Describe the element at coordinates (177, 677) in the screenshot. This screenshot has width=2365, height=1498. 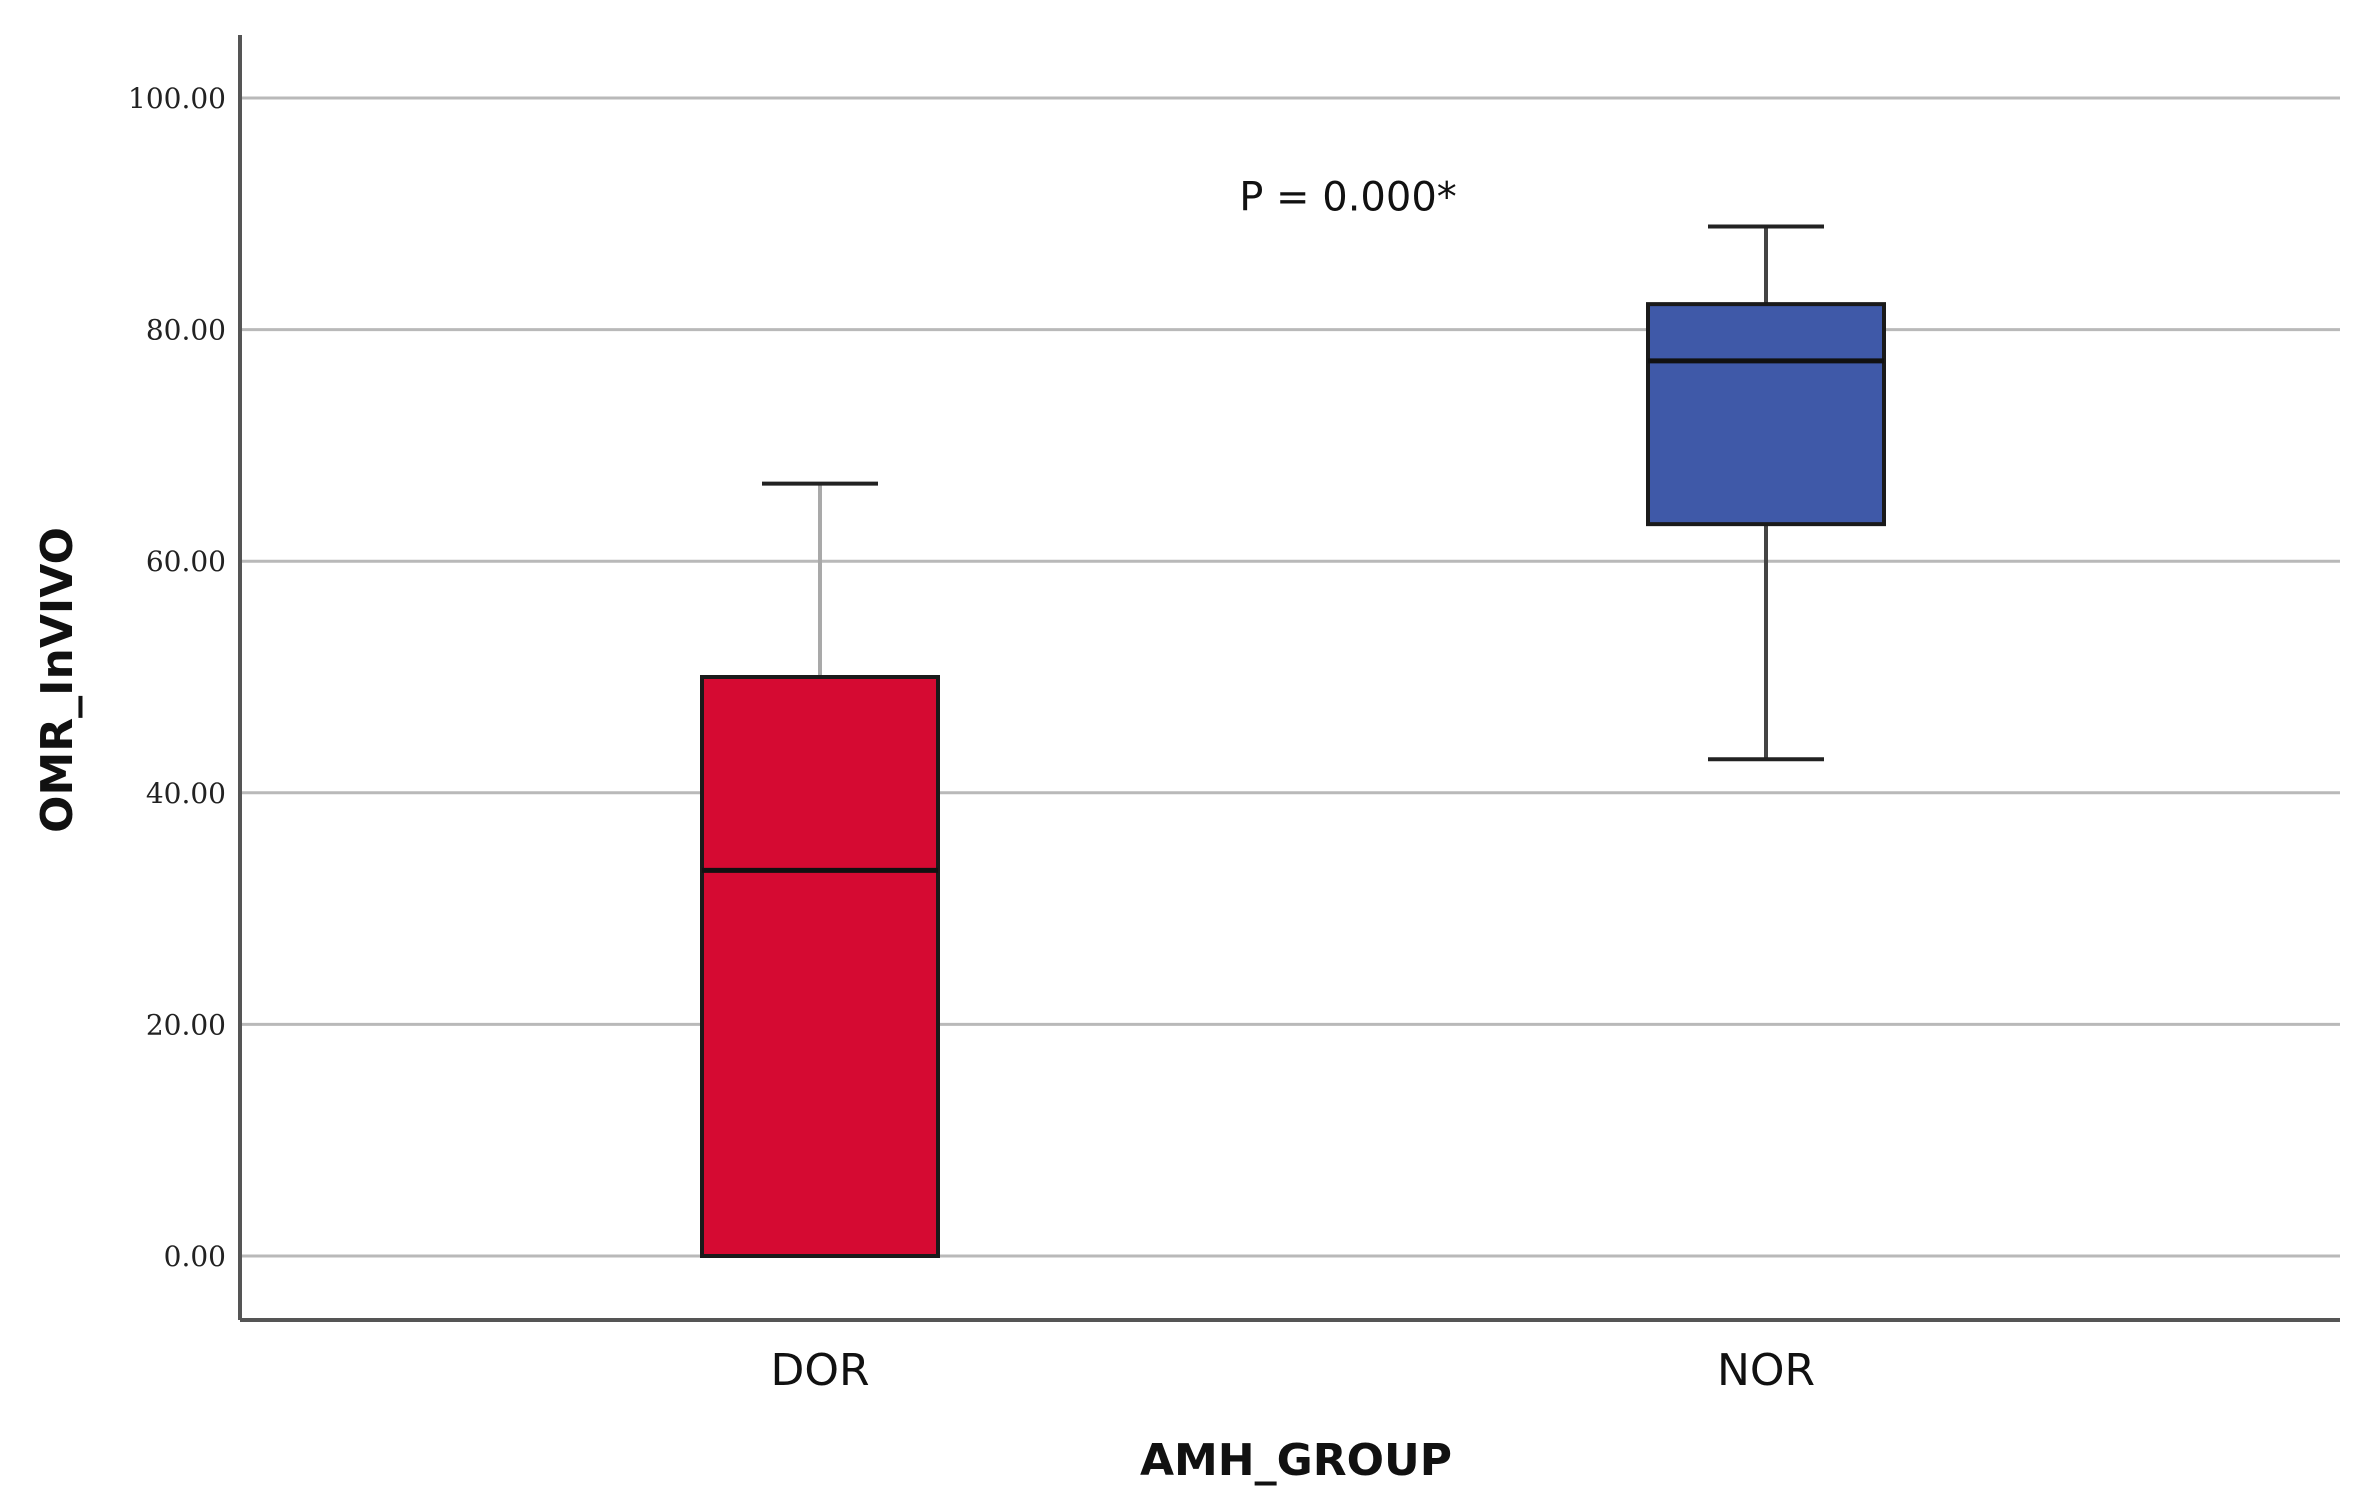
I see `y-tick-labels: 0.00 20.00 40.00 60.00 80.00 100.00` at that location.